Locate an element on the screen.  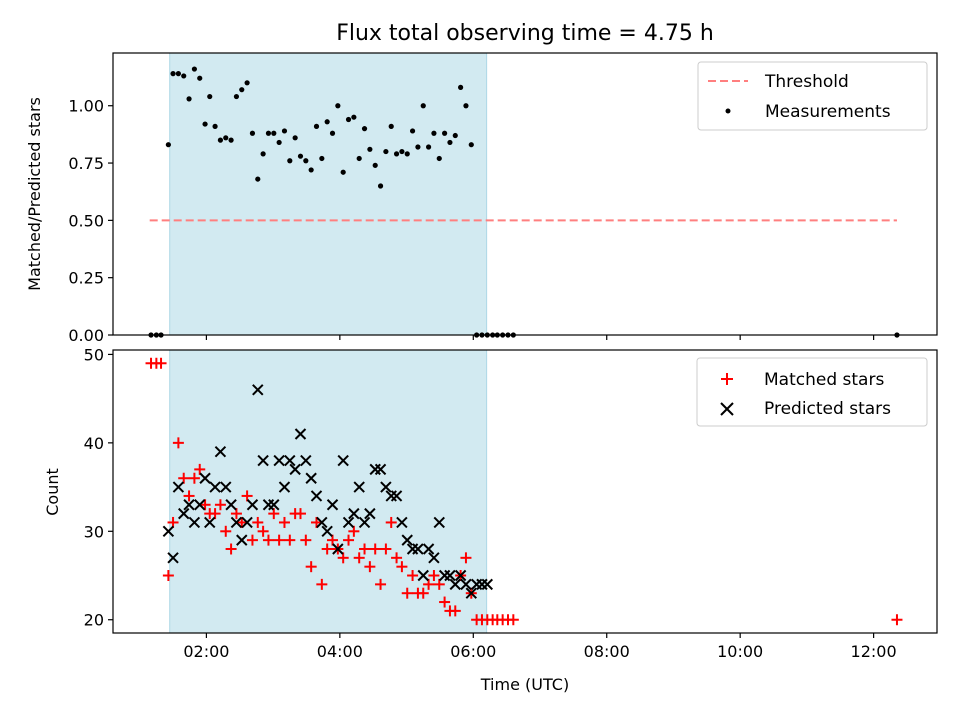
legend-threshold-label: Threshold is located at coordinates (806, 82).